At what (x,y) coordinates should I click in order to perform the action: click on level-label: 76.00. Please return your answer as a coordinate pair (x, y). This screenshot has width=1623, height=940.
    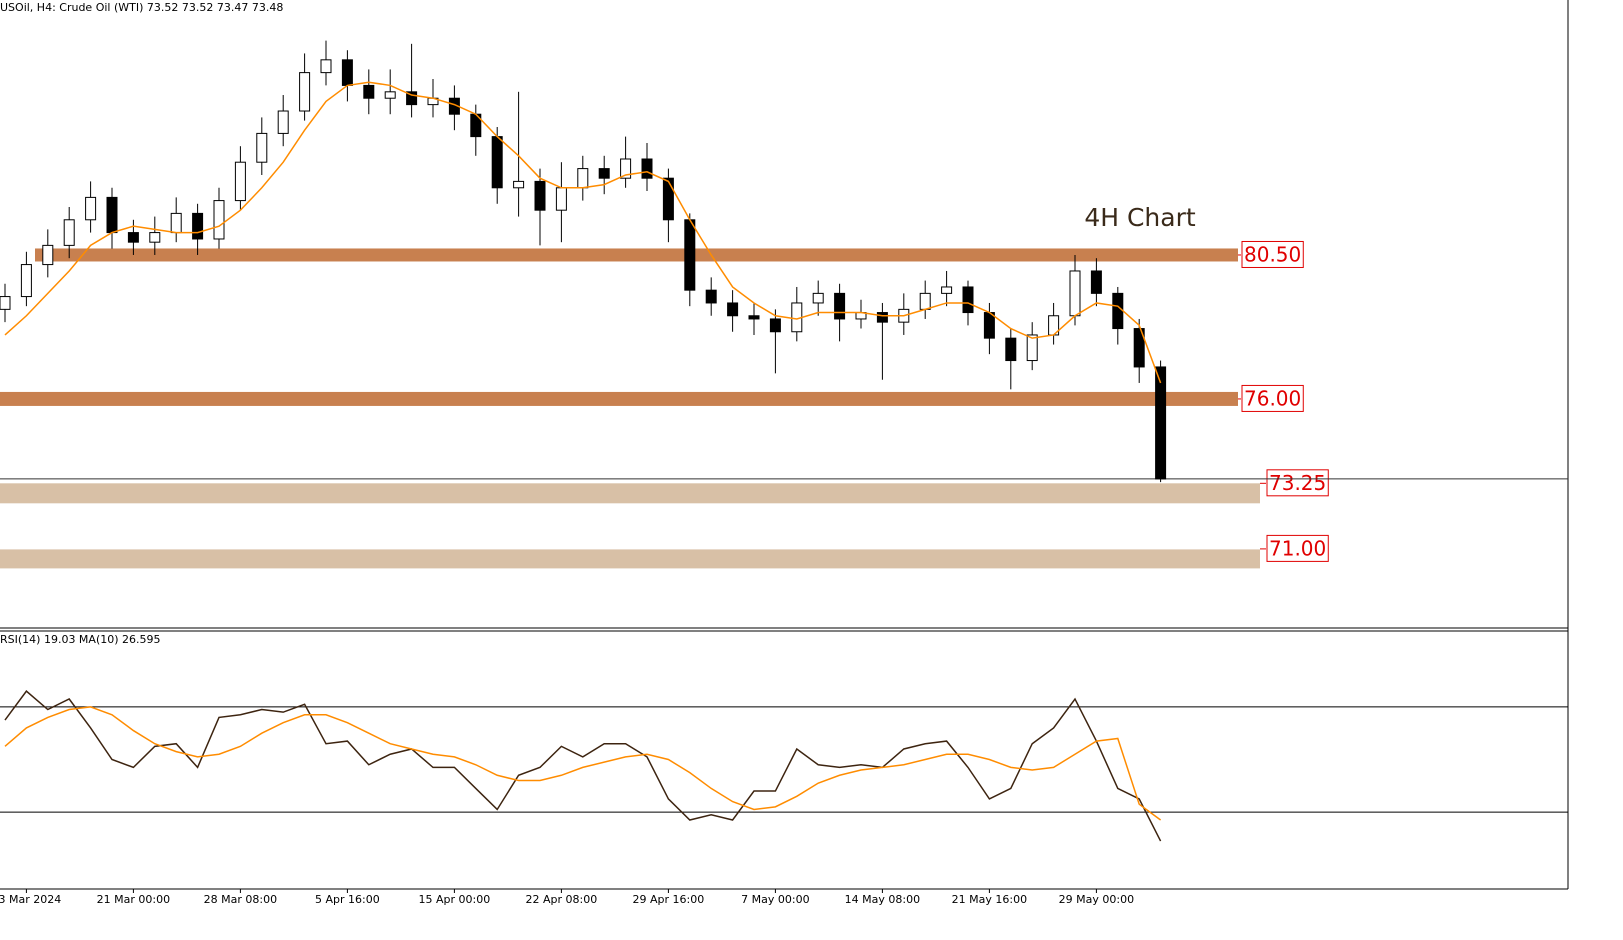
    Looking at the image, I should click on (1272, 398).